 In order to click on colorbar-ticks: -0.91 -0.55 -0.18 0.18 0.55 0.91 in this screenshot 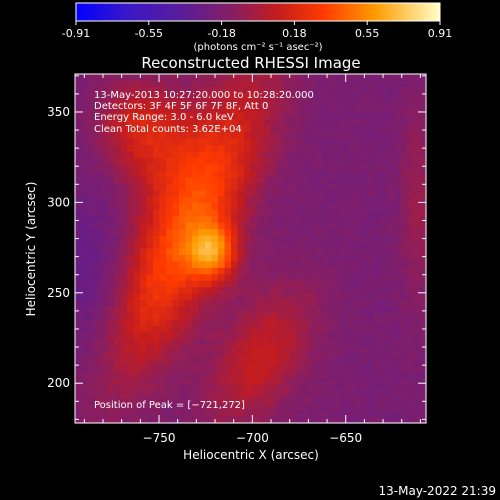, I will do `click(257, 30)`.